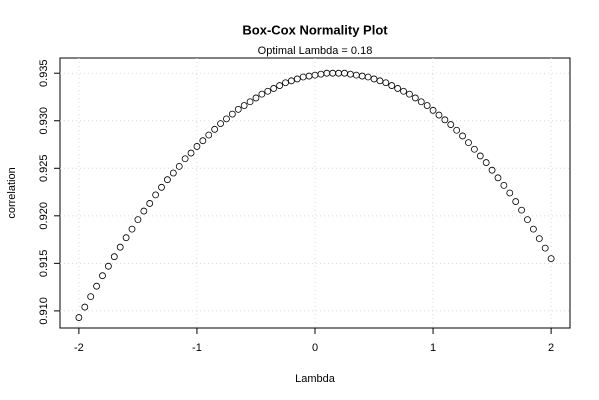 The height and width of the screenshot is (400, 599). I want to click on x-tick-label: -1, so click(197, 348).